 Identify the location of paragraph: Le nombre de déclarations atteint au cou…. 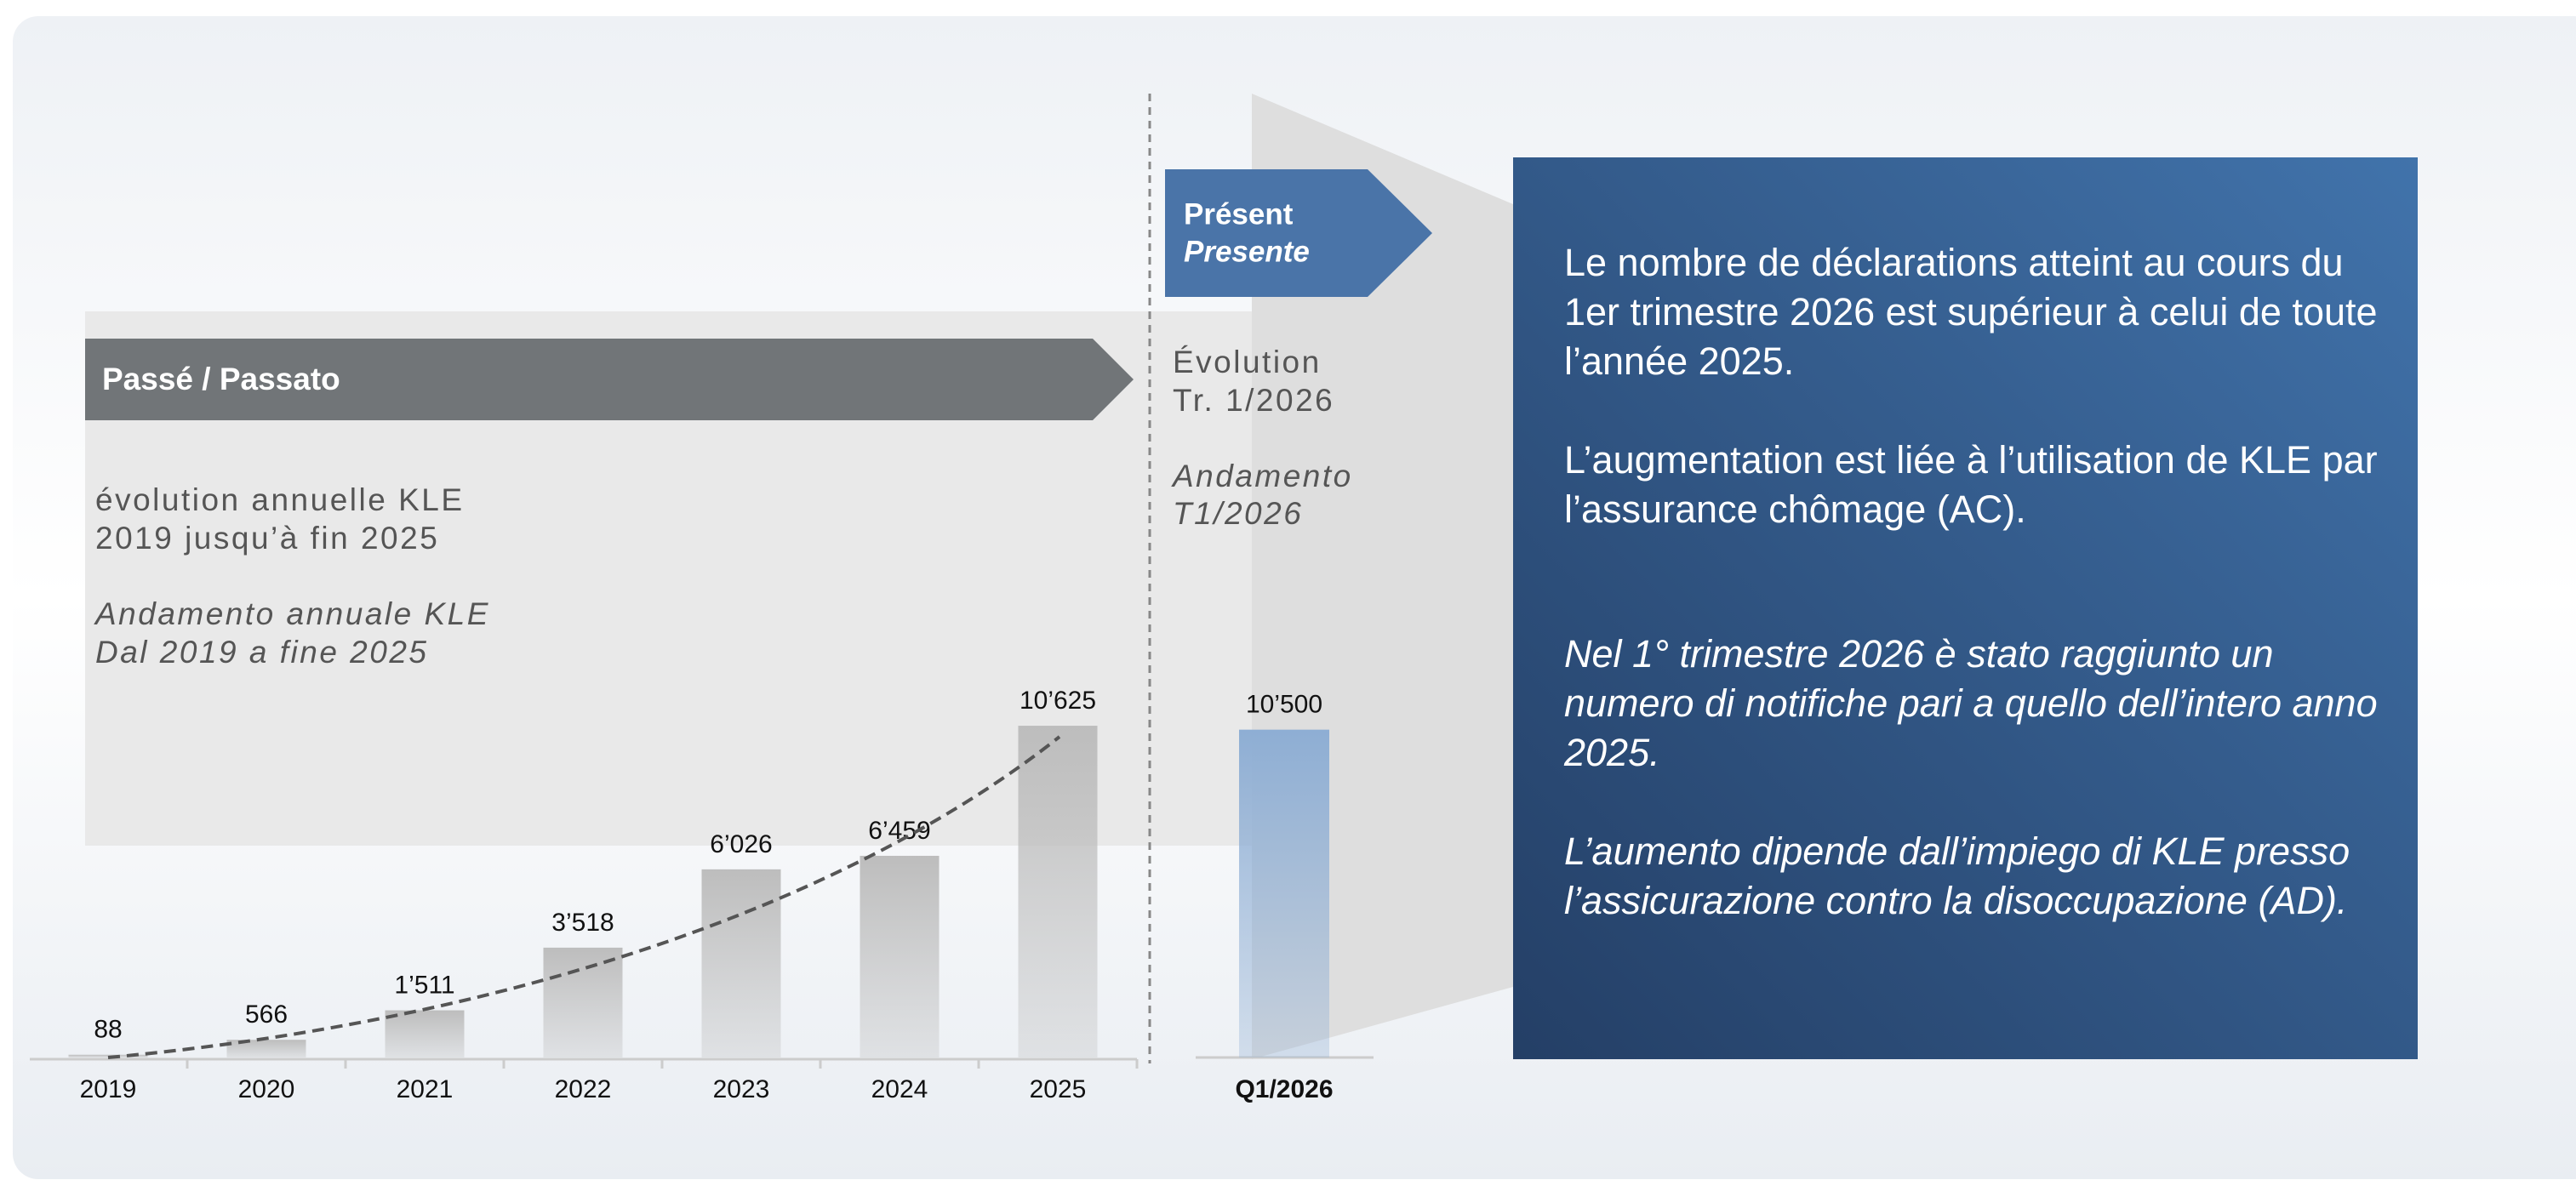
(1971, 312).